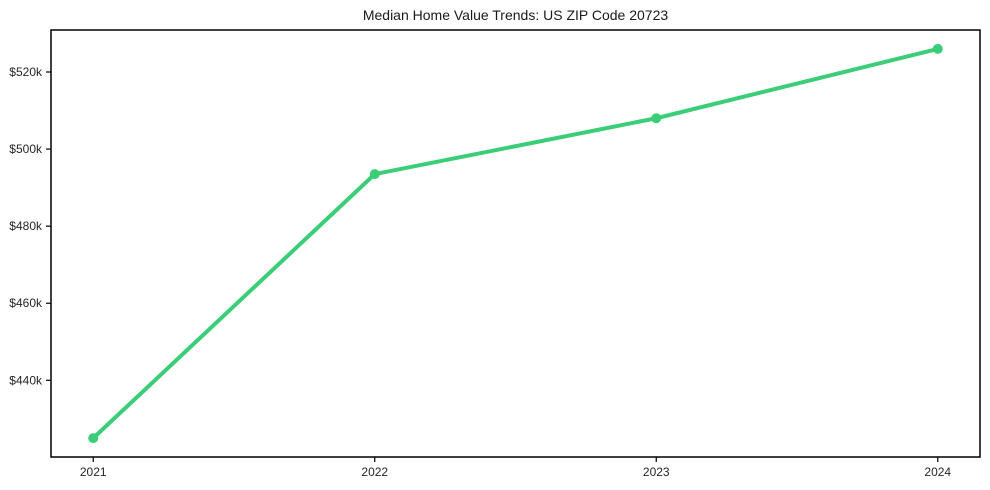  Describe the element at coordinates (374, 472) in the screenshot. I see `x-axis-tick-label: 2022` at that location.